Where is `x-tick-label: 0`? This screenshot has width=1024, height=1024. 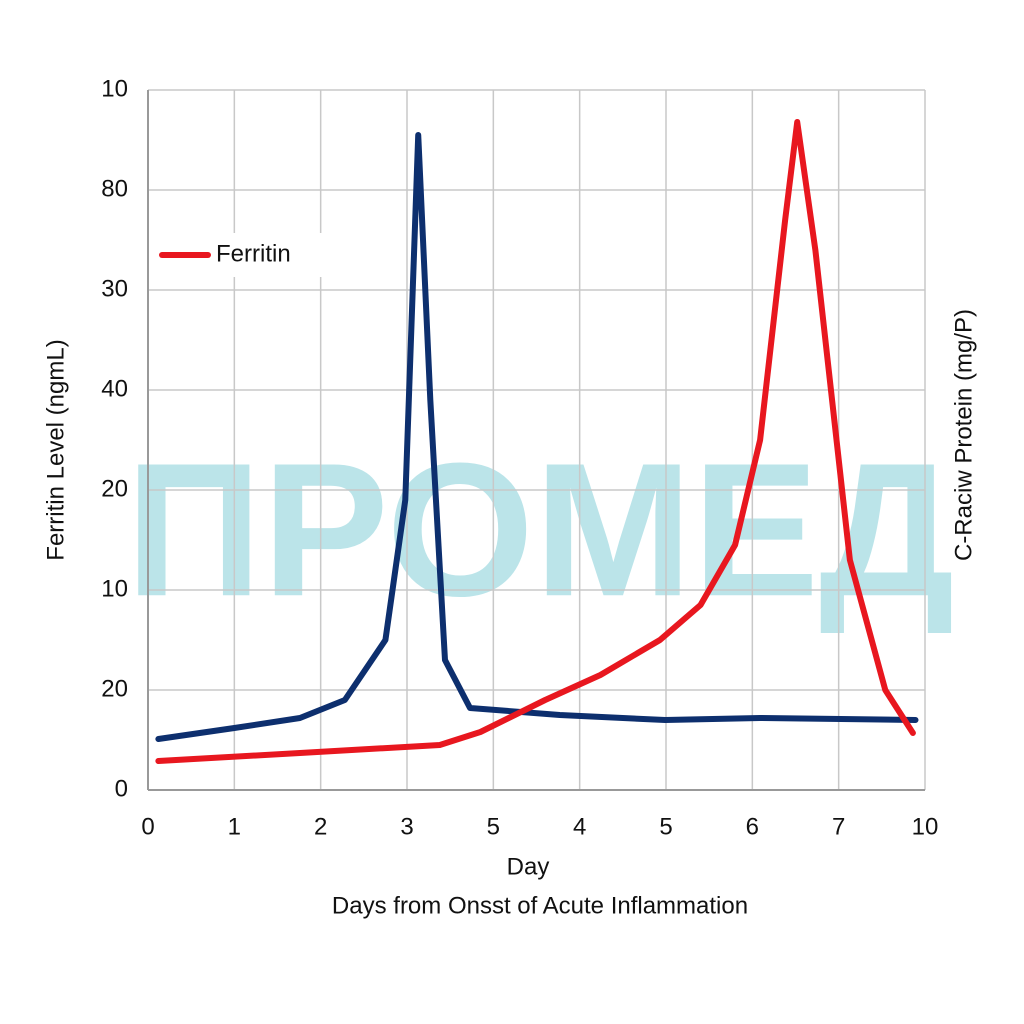
x-tick-label: 0 is located at coordinates (147, 826).